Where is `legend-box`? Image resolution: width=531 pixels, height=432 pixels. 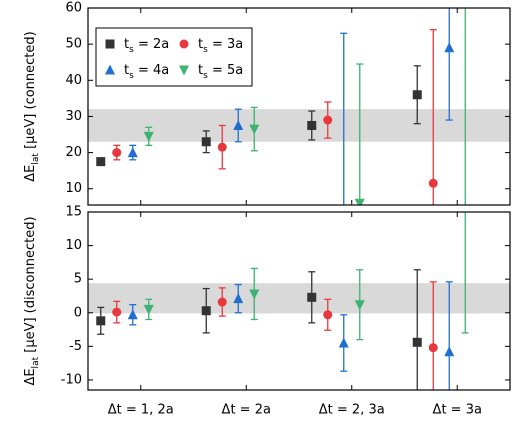 legend-box is located at coordinates (174, 57).